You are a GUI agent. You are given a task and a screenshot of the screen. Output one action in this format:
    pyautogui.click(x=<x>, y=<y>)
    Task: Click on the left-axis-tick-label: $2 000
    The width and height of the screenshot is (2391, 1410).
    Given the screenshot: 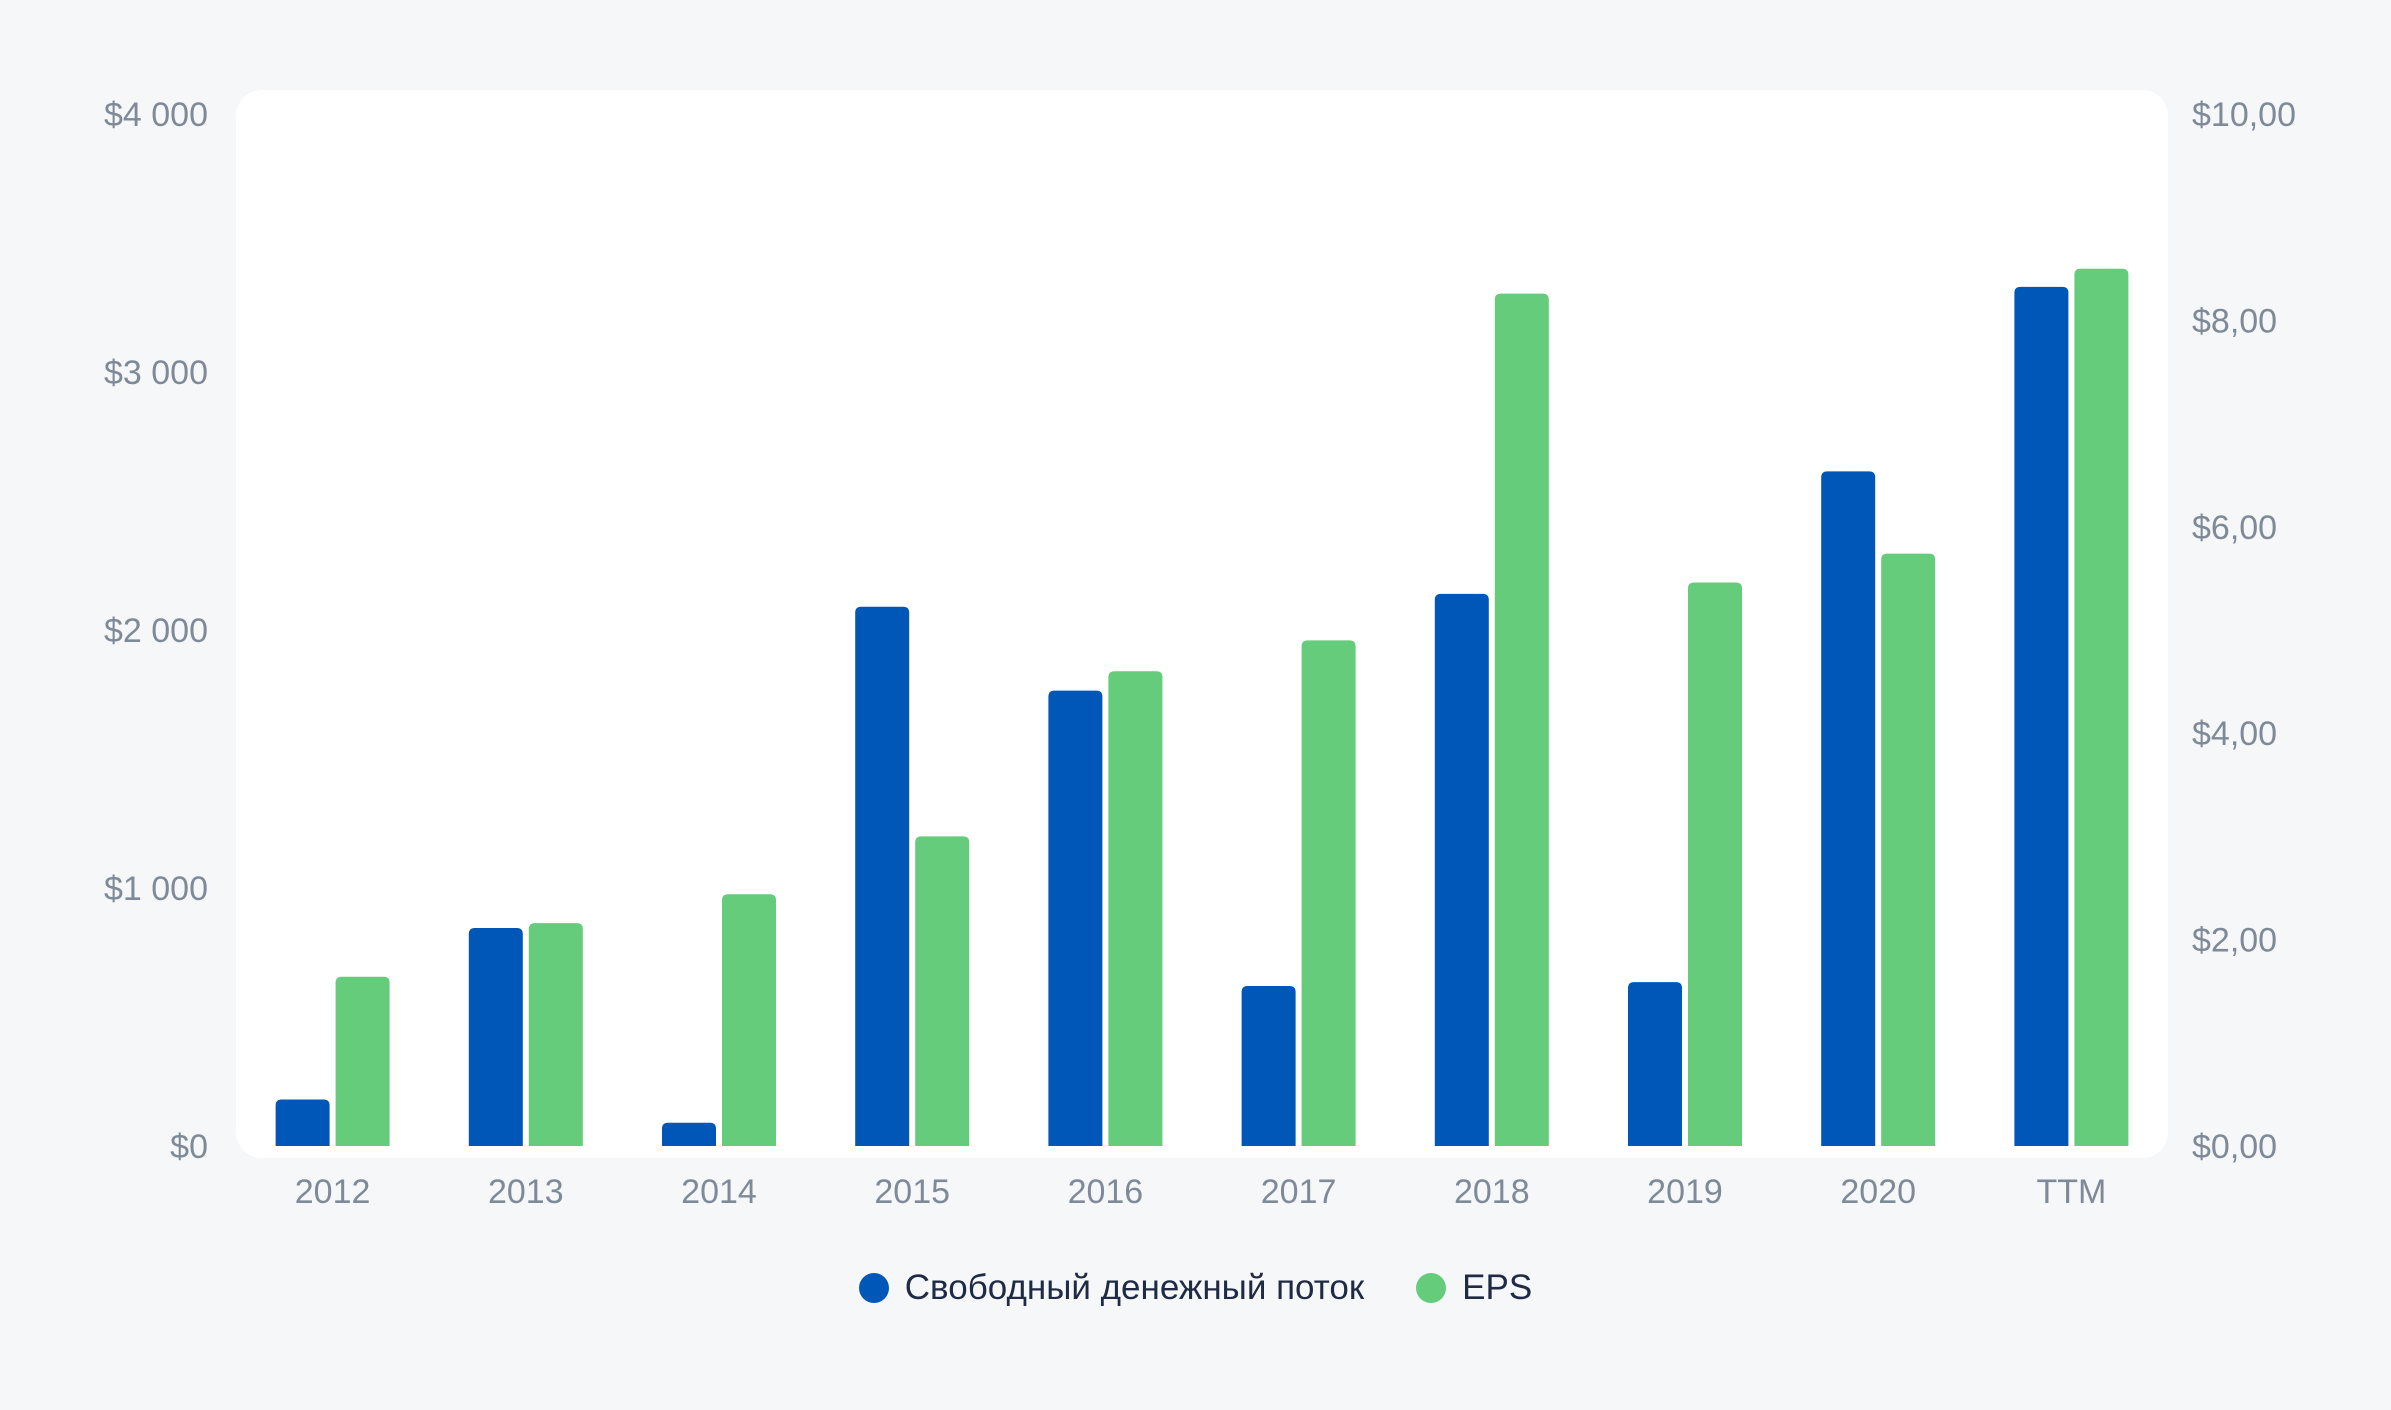 What is the action you would take?
    pyautogui.click(x=156, y=631)
    